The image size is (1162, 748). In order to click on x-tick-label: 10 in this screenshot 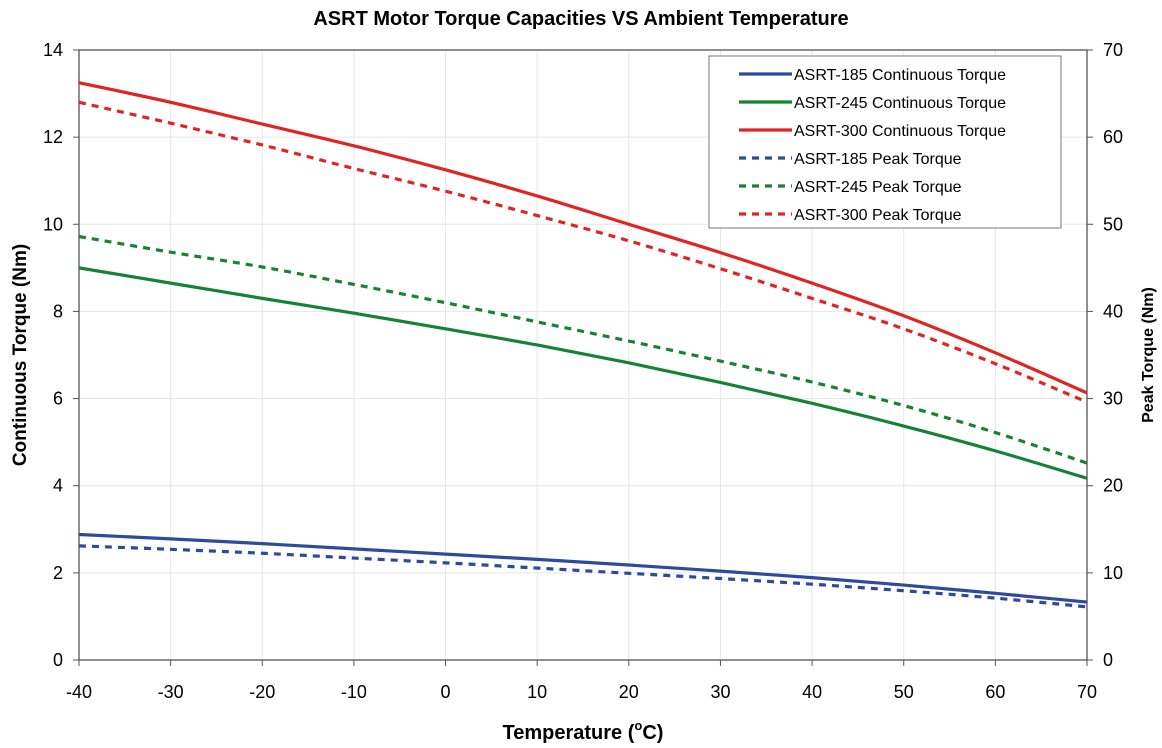, I will do `click(537, 692)`.